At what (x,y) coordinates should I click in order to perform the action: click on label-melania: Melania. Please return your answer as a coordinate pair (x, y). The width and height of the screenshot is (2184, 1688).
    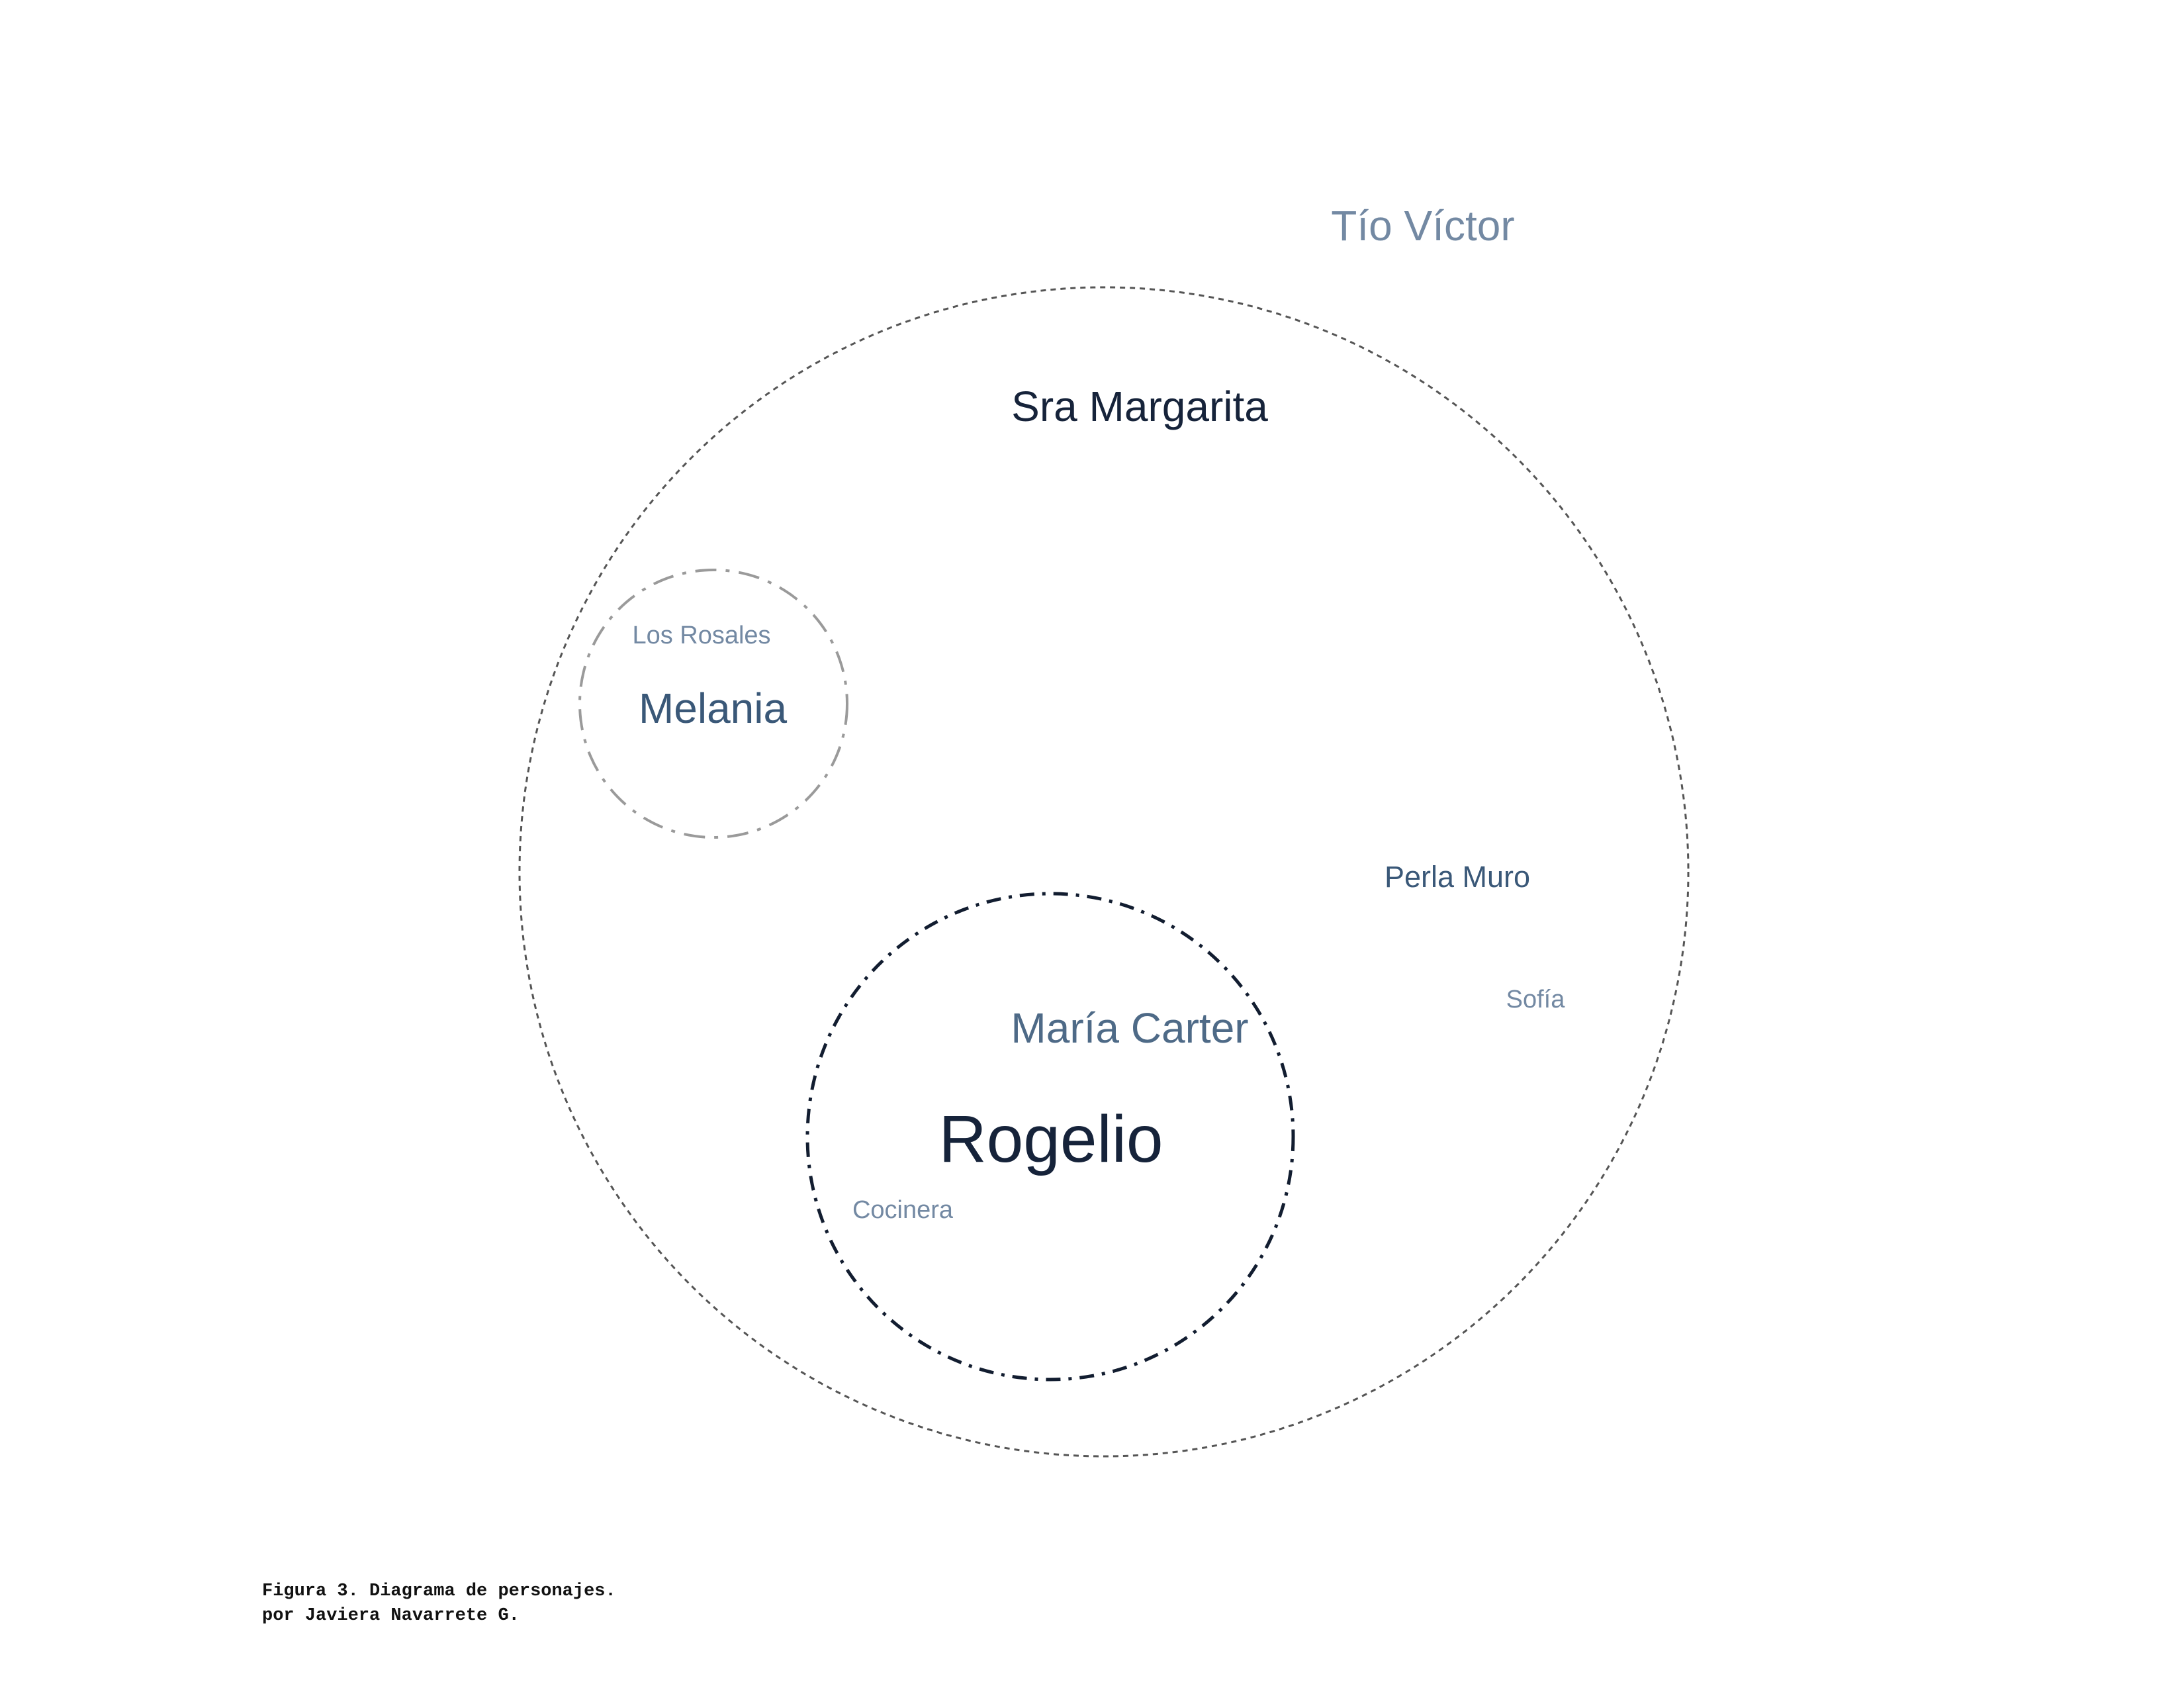
    Looking at the image, I should click on (714, 708).